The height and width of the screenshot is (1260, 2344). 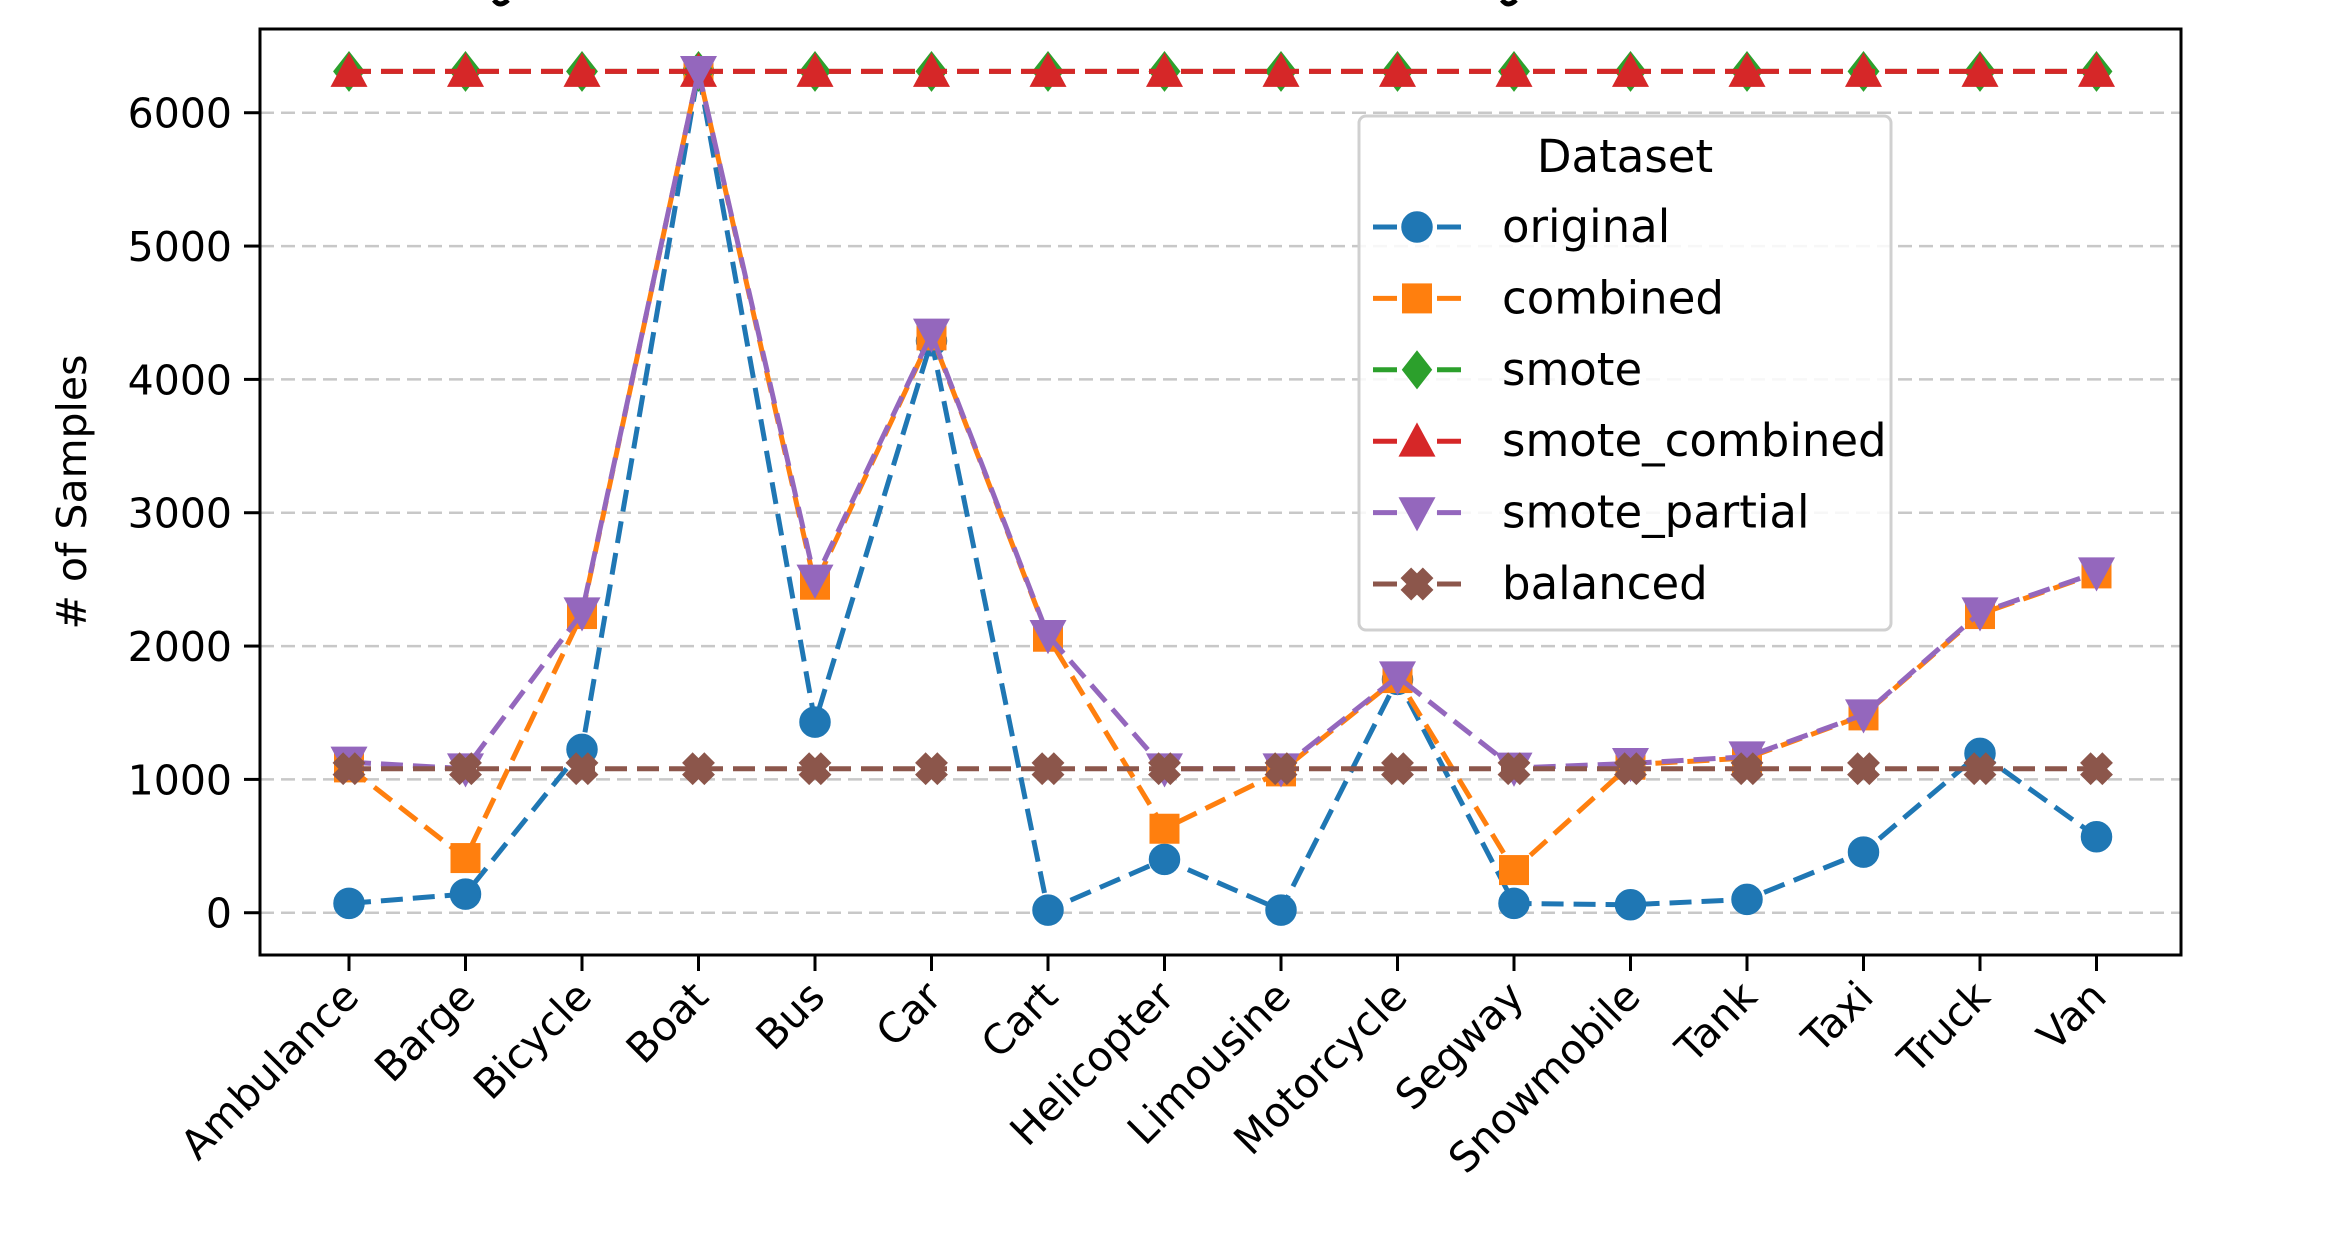 What do you see at coordinates (180, 247) in the screenshot?
I see `y-tick-label: 5000` at bounding box center [180, 247].